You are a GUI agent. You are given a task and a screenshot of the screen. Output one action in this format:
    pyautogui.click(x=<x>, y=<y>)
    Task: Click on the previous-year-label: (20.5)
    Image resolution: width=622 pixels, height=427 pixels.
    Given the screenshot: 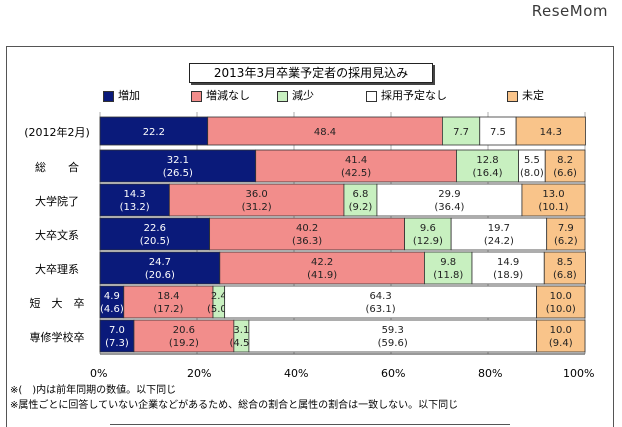 What is the action you would take?
    pyautogui.click(x=155, y=241)
    